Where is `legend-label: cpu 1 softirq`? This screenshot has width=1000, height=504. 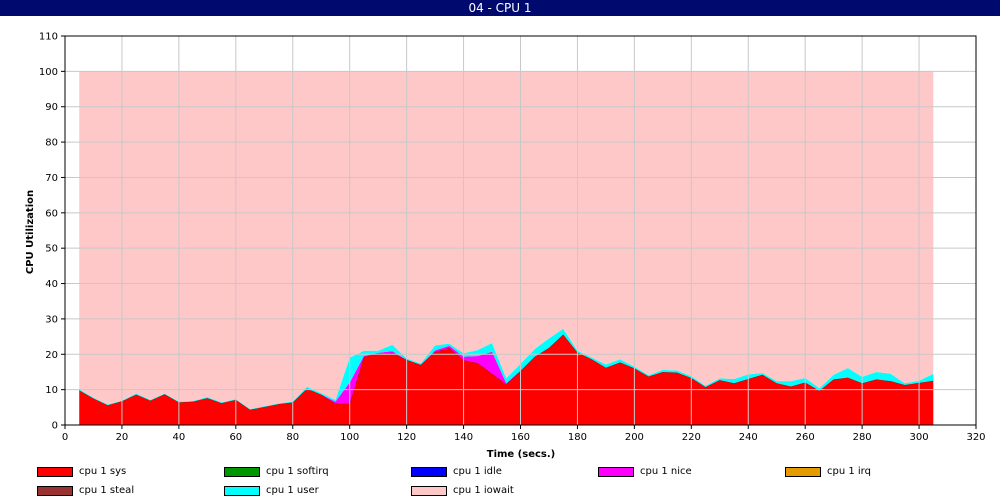
legend-label: cpu 1 softirq is located at coordinates (297, 471).